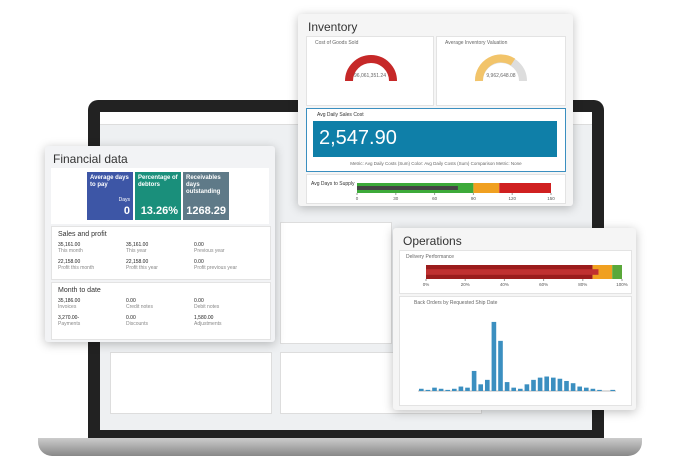 The image size is (696, 474). Describe the element at coordinates (543, 284) in the screenshot. I see `x-tick-label: 60%` at that location.